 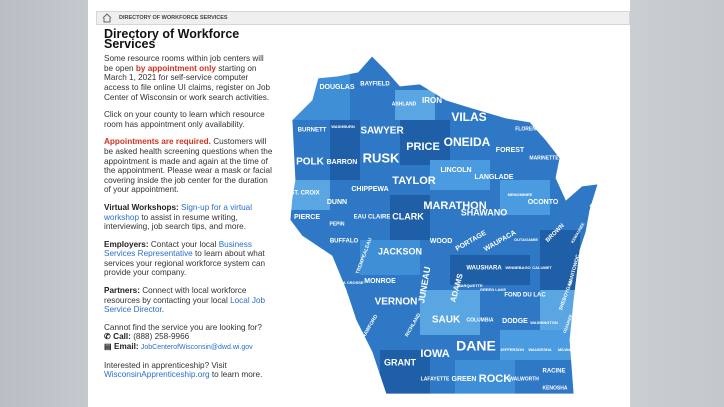 I want to click on county-label: OCONTO, so click(x=543, y=202).